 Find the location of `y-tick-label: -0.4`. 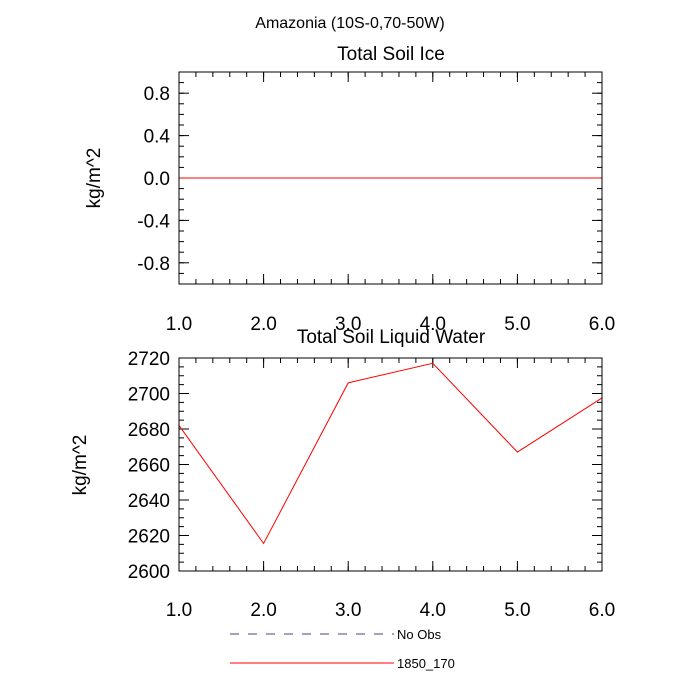

y-tick-label: -0.4 is located at coordinates (153, 221).